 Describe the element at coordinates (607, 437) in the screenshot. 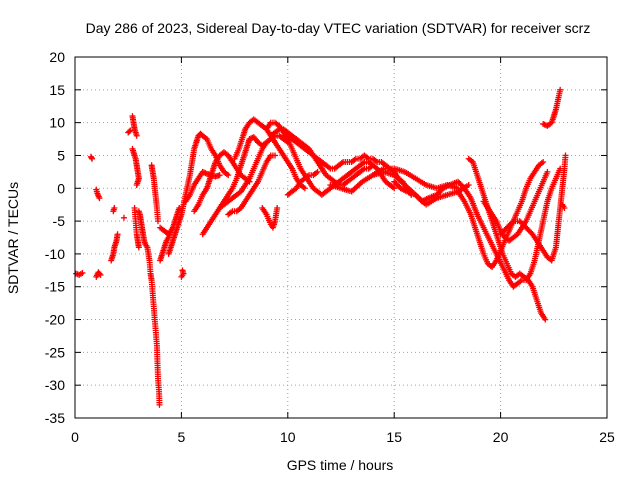

I see `x-tick-label: 25` at that location.